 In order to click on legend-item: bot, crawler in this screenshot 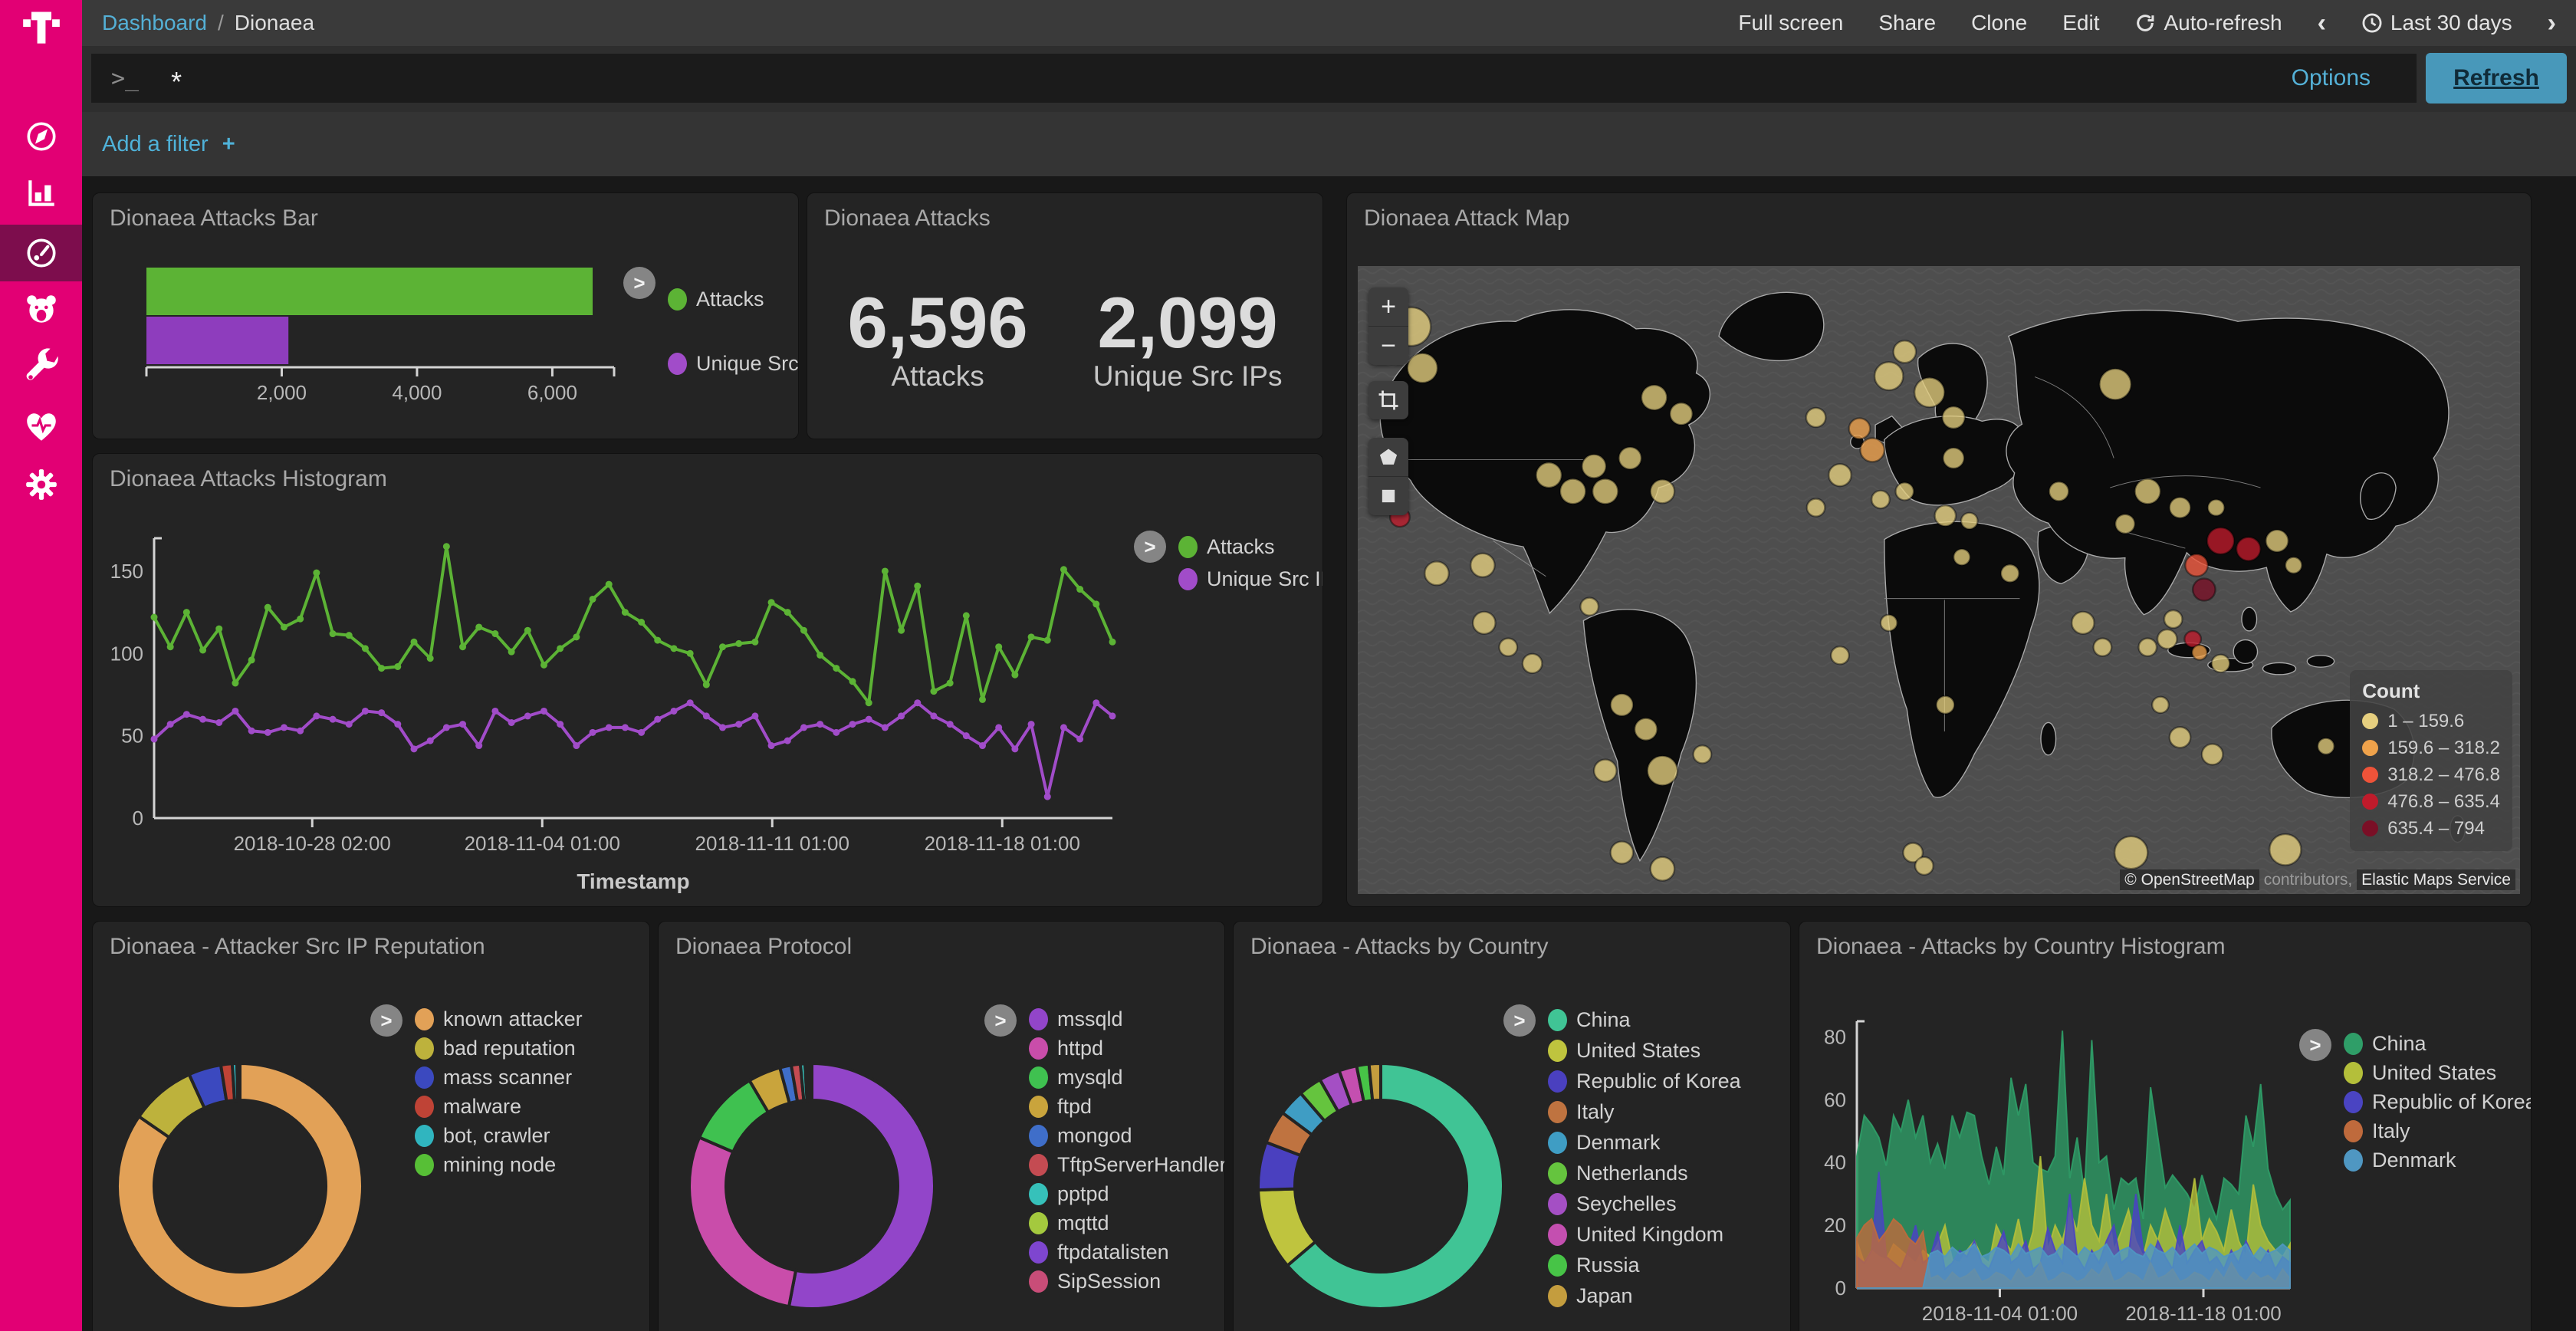, I will do `click(499, 1135)`.